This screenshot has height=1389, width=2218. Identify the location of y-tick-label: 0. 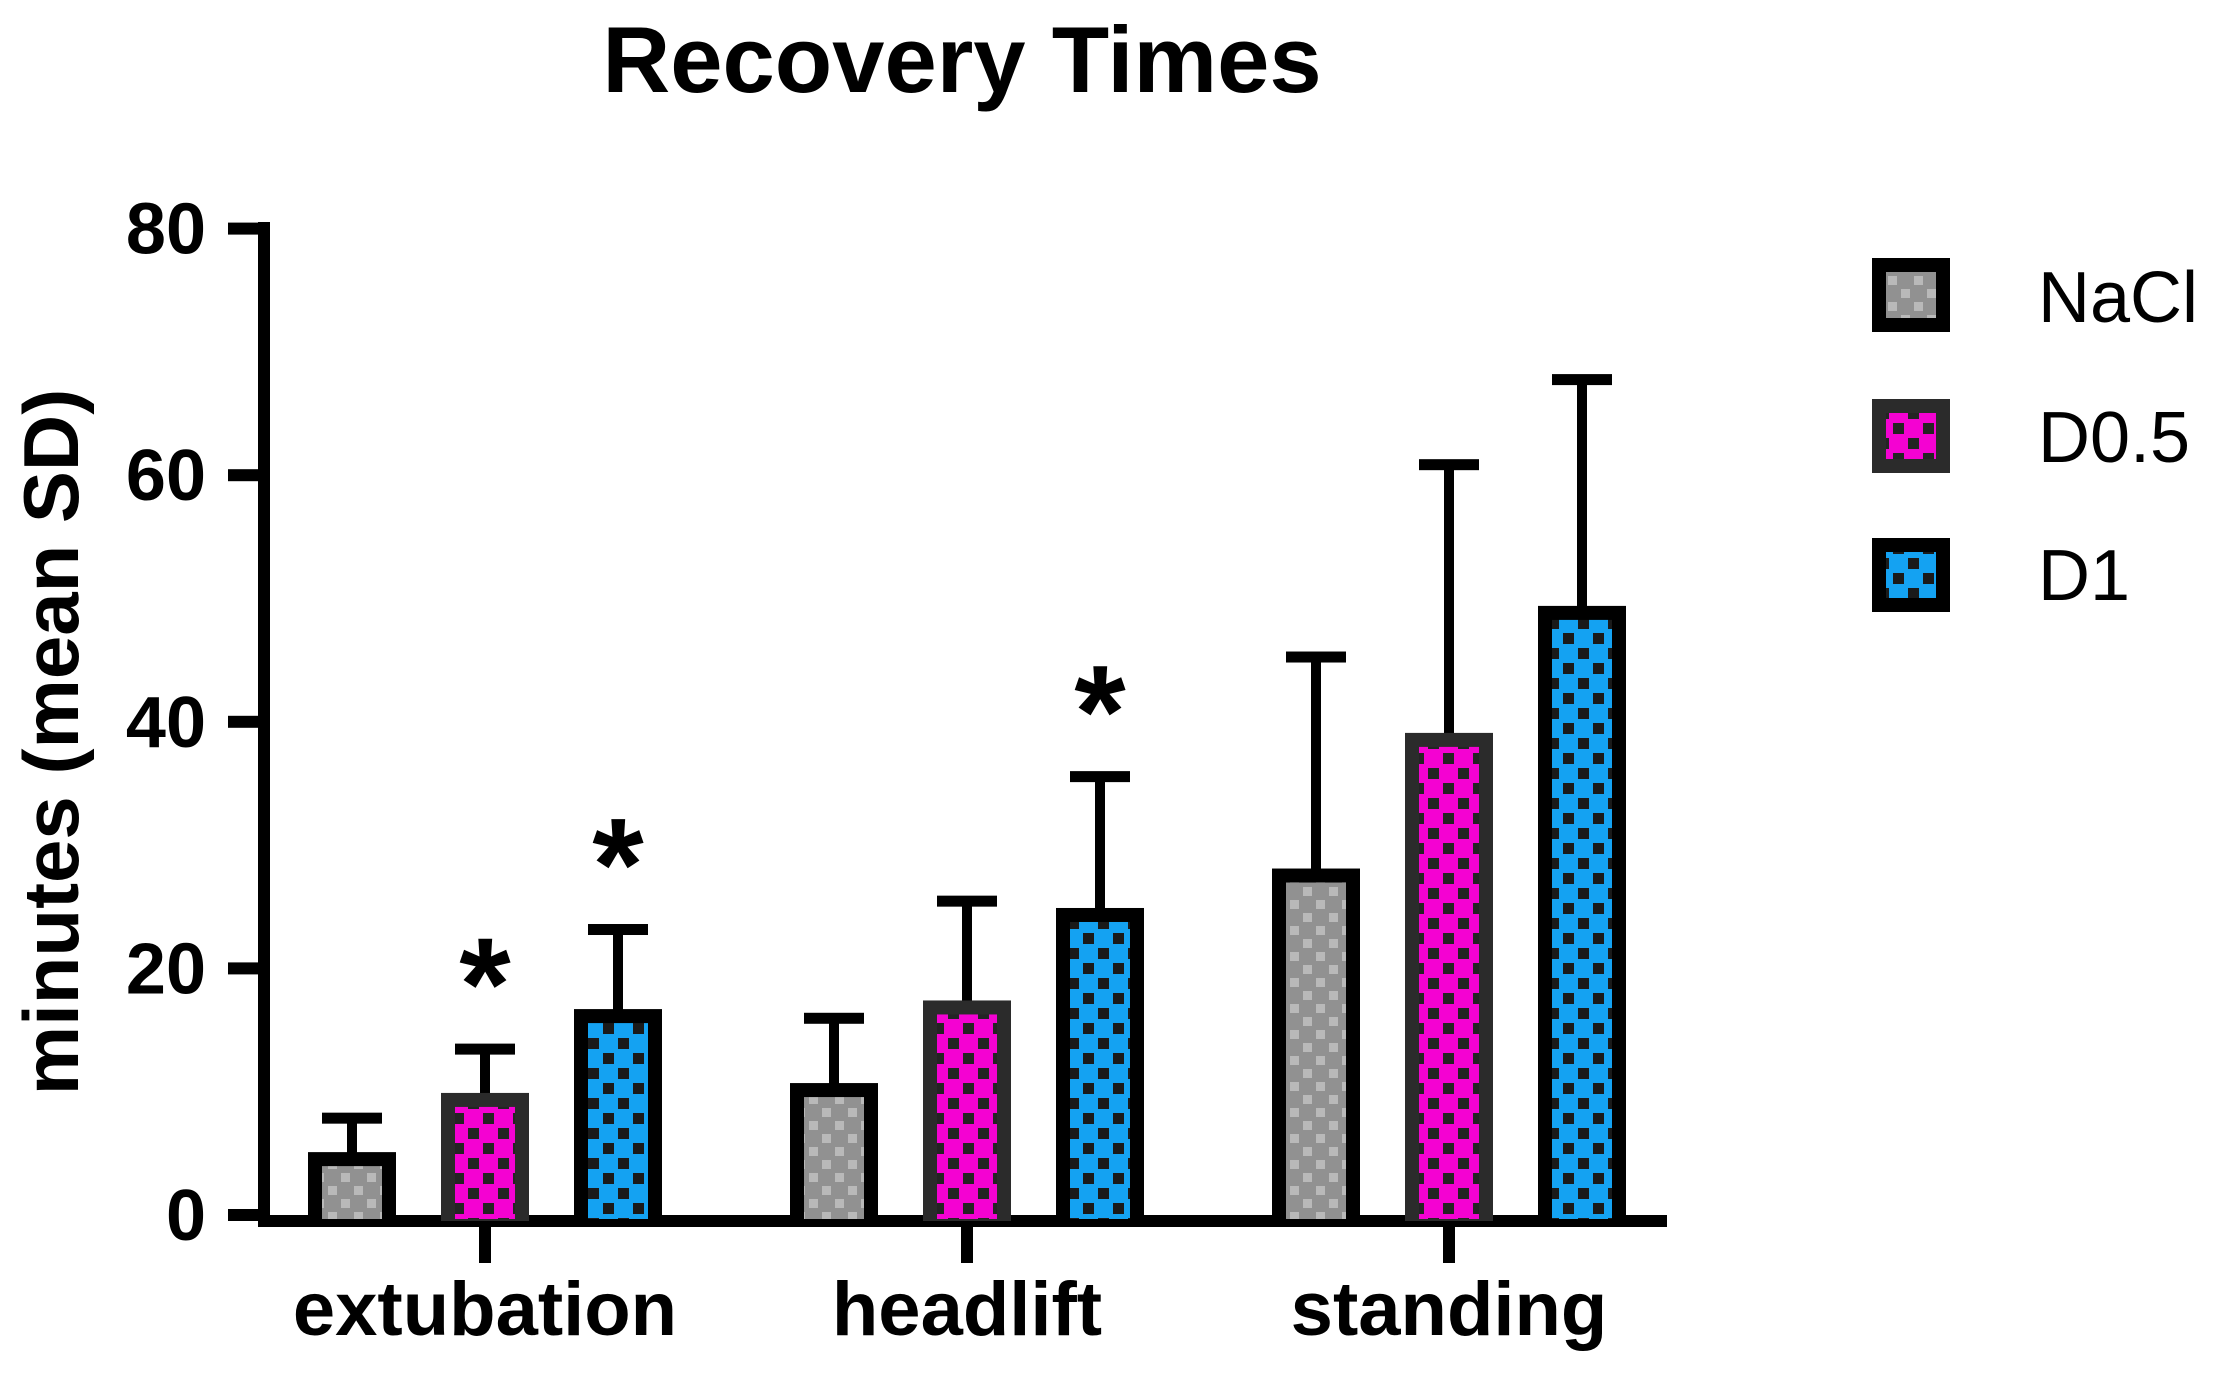
(186, 1216).